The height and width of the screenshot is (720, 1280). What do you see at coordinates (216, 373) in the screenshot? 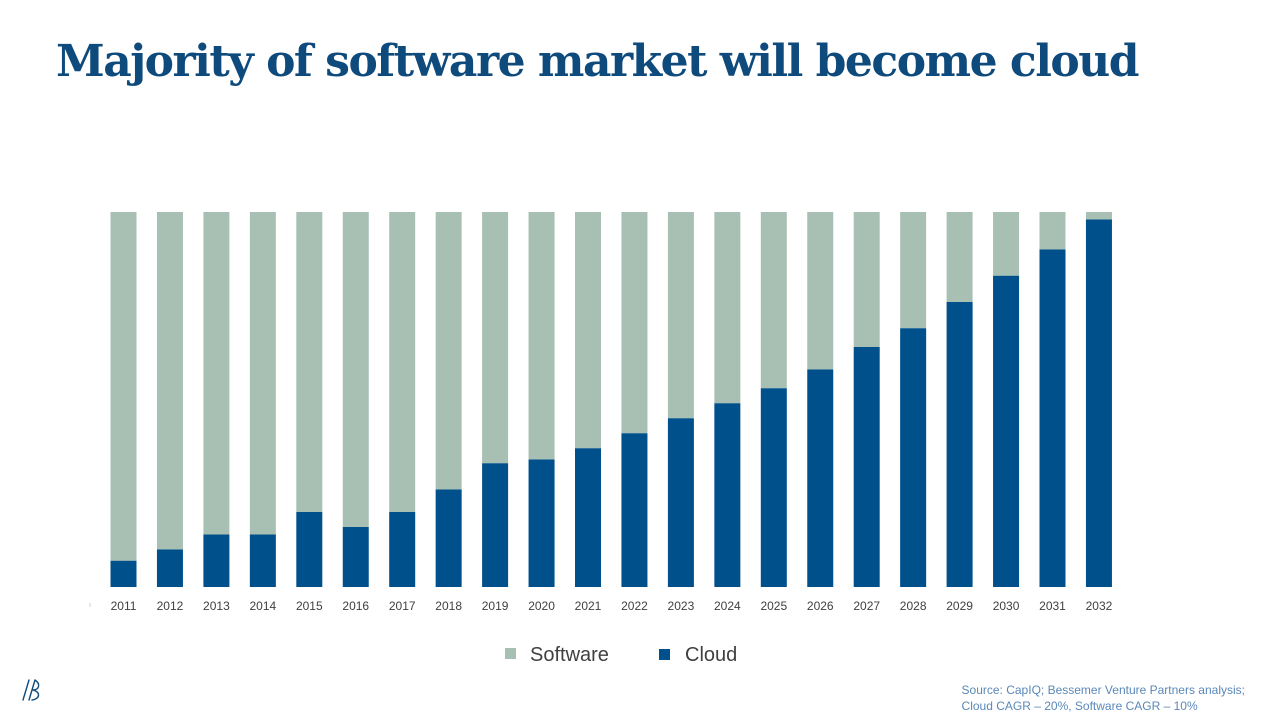
I see `bar-software-2013` at bounding box center [216, 373].